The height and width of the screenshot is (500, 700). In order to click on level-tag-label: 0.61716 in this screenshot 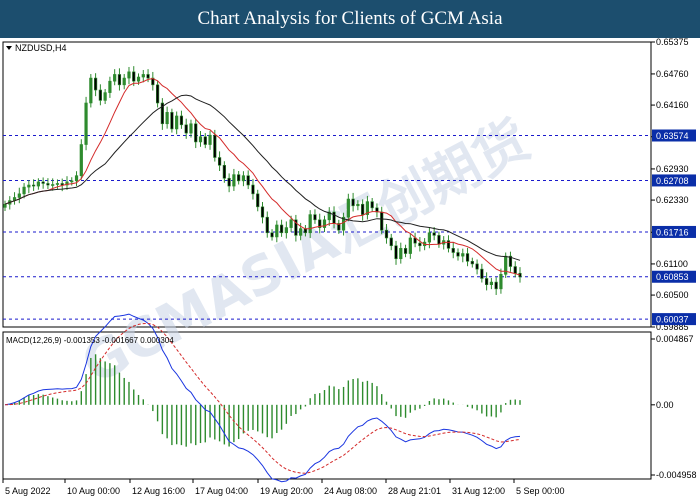, I will do `click(672, 232)`.